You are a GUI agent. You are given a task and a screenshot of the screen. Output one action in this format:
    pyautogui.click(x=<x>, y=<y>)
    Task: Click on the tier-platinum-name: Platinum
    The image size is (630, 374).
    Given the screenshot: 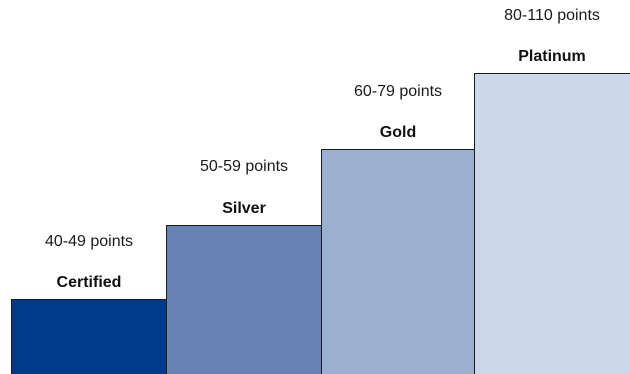 What is the action you would take?
    pyautogui.click(x=552, y=56)
    